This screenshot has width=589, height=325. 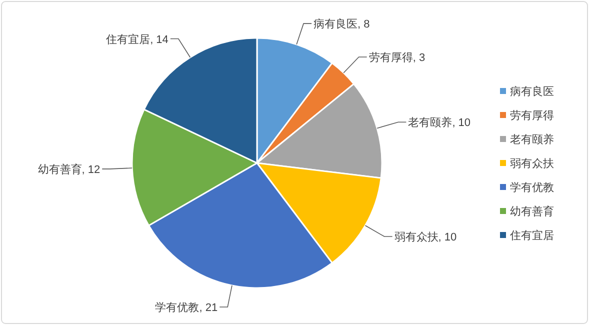 I want to click on legend-label: 学有优教, so click(x=532, y=188).